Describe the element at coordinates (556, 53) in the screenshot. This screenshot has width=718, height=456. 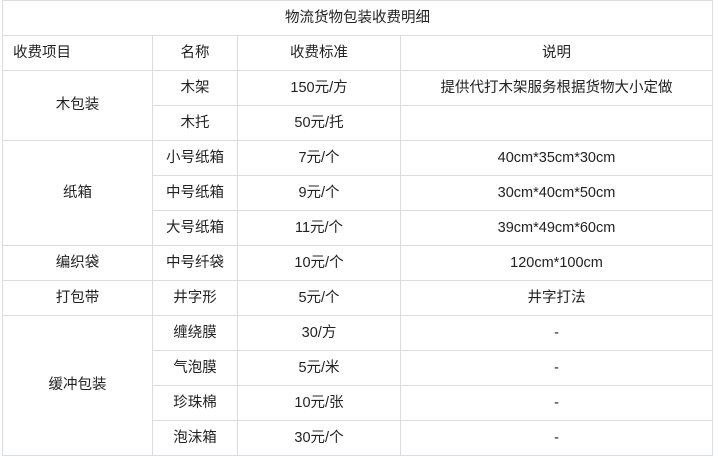
I see `column-header-note: 说明` at that location.